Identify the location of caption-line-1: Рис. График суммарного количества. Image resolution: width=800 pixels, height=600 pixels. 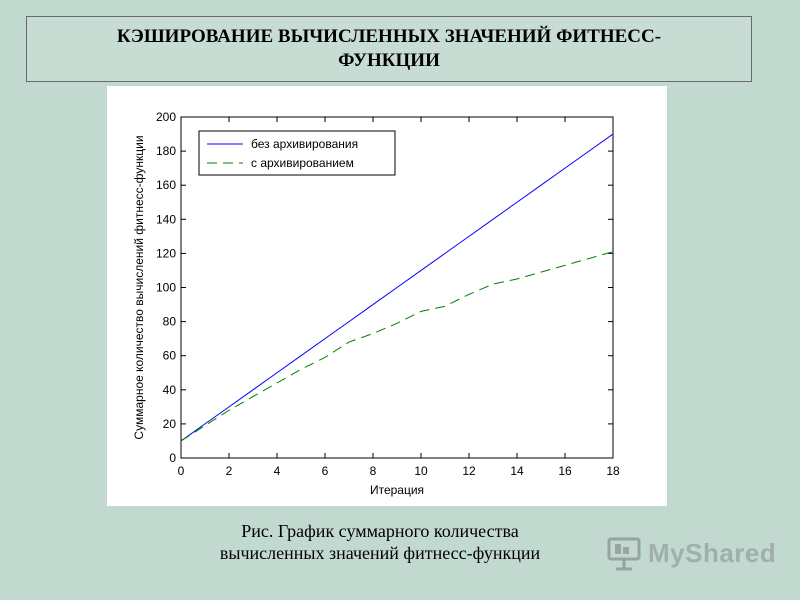
(380, 531).